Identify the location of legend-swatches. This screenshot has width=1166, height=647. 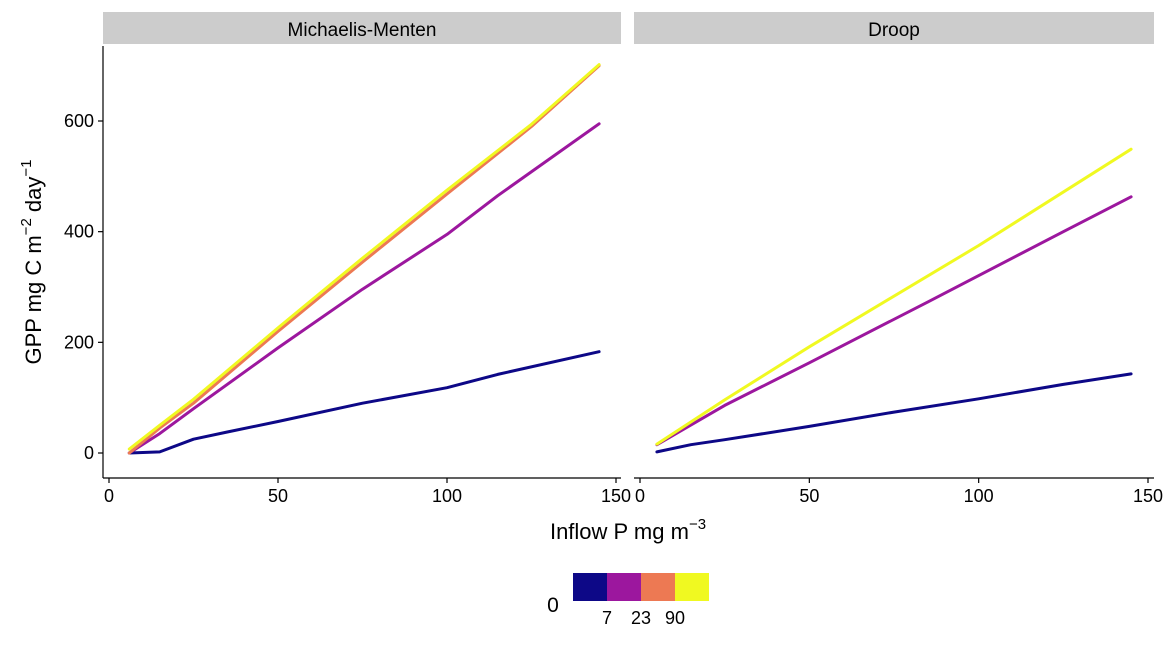
(641, 587).